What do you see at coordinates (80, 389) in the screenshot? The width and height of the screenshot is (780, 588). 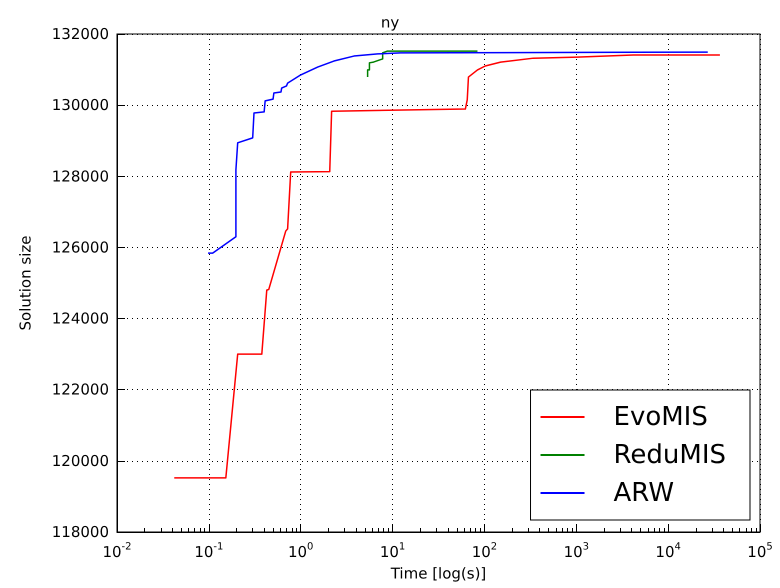 I see `y-tick-label: 122000` at bounding box center [80, 389].